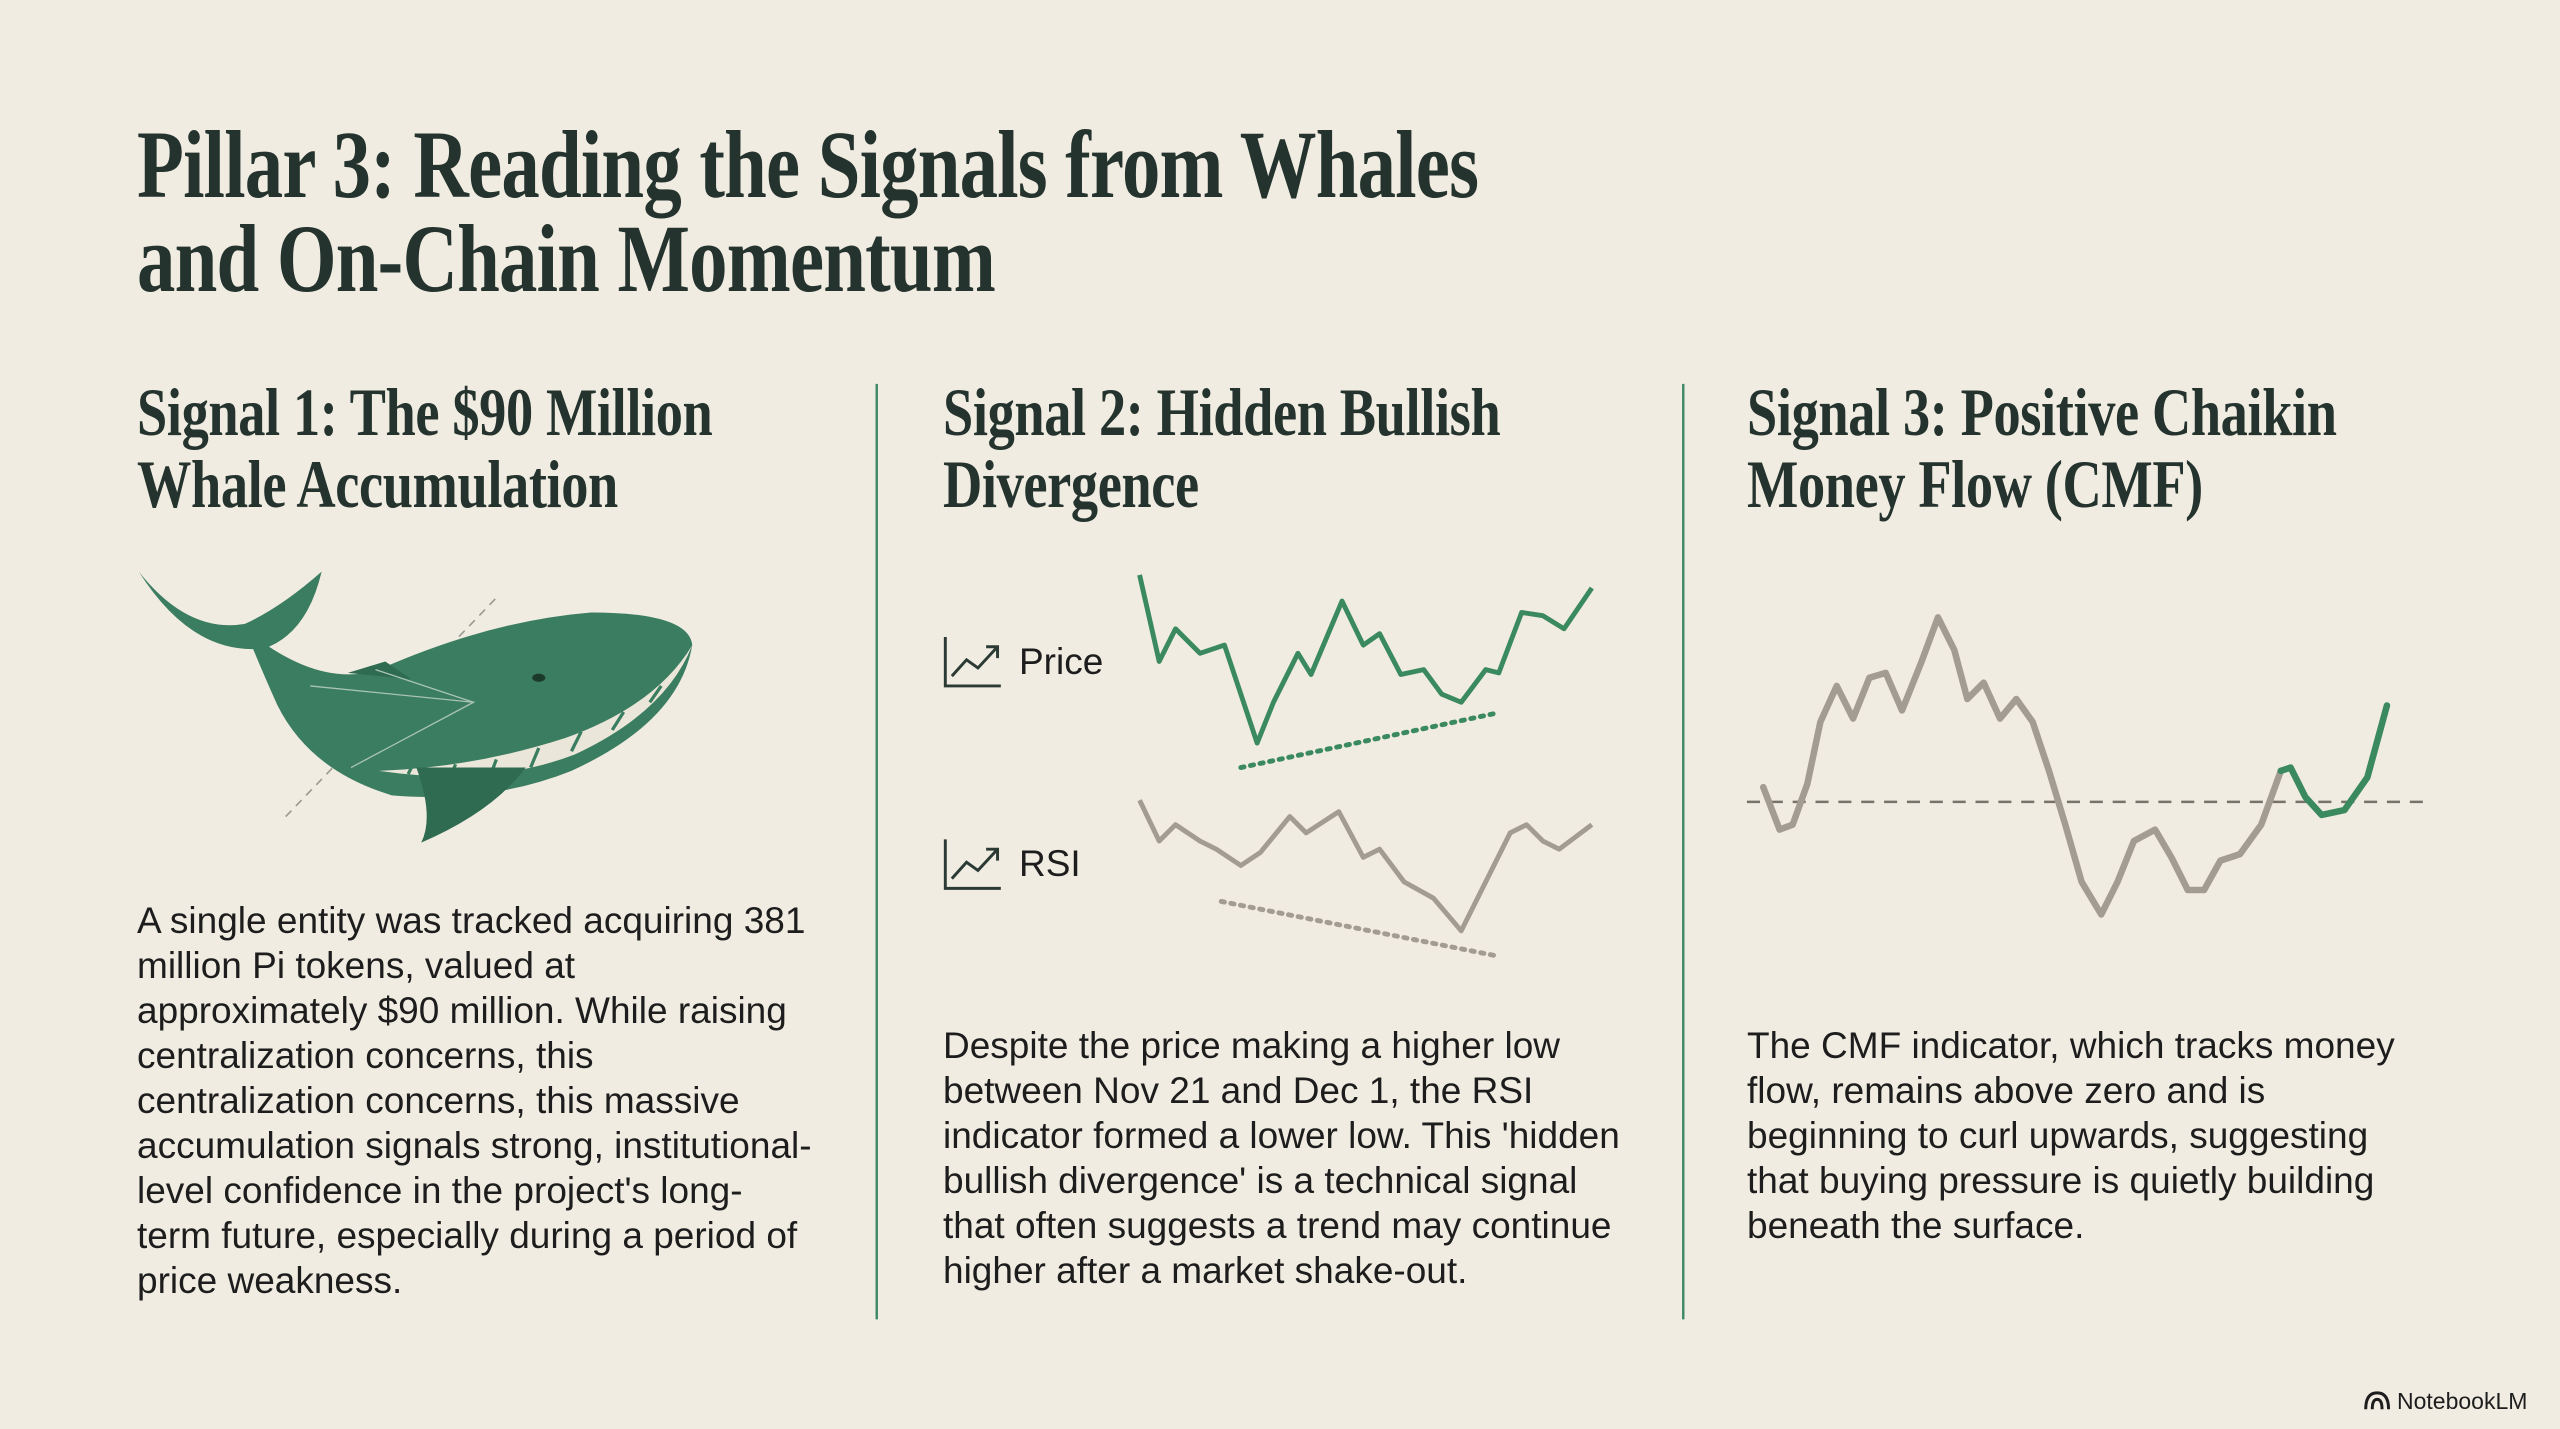 This screenshot has height=1429, width=2560. I want to click on heading-line: Whale Accumulation, so click(377, 484).